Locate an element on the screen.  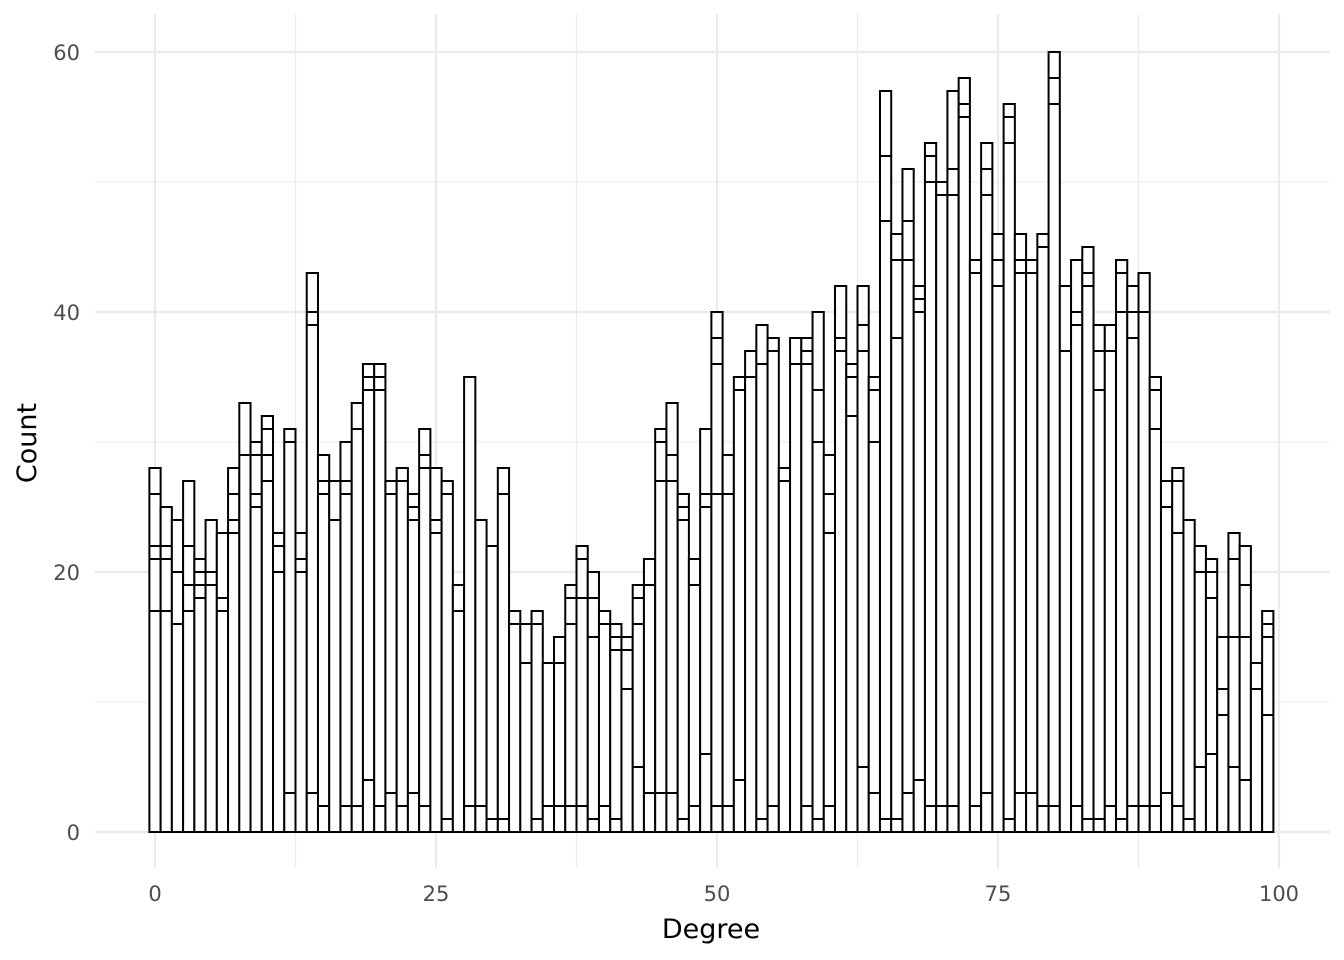
x-tick-label: 0 is located at coordinates (154, 894).